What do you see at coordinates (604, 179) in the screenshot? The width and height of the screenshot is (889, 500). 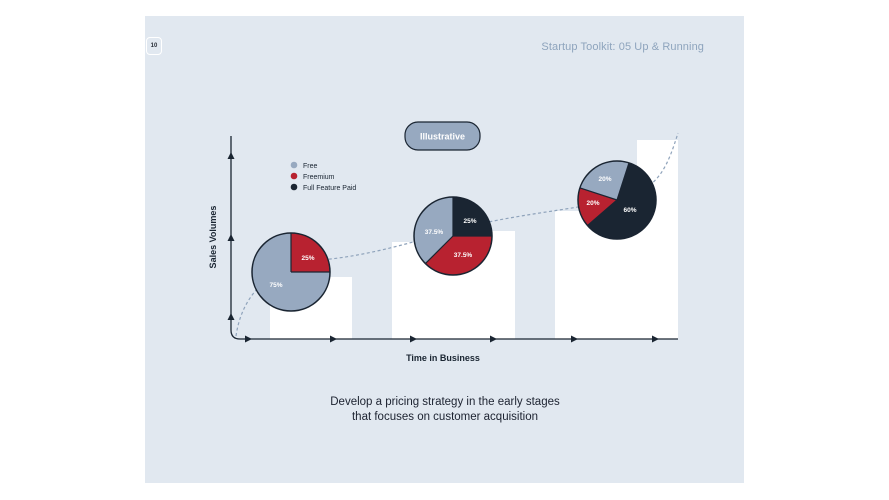 I see `pie-label-free: 20%` at bounding box center [604, 179].